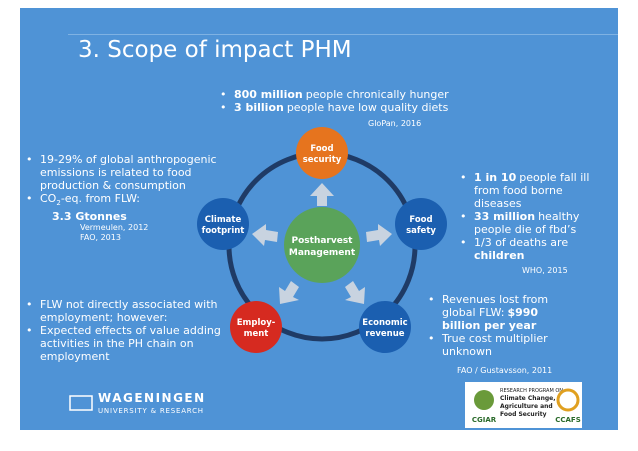  What do you see at coordinates (152, 398) in the screenshot?
I see `svg-text: WAGENINGEN` at bounding box center [152, 398].